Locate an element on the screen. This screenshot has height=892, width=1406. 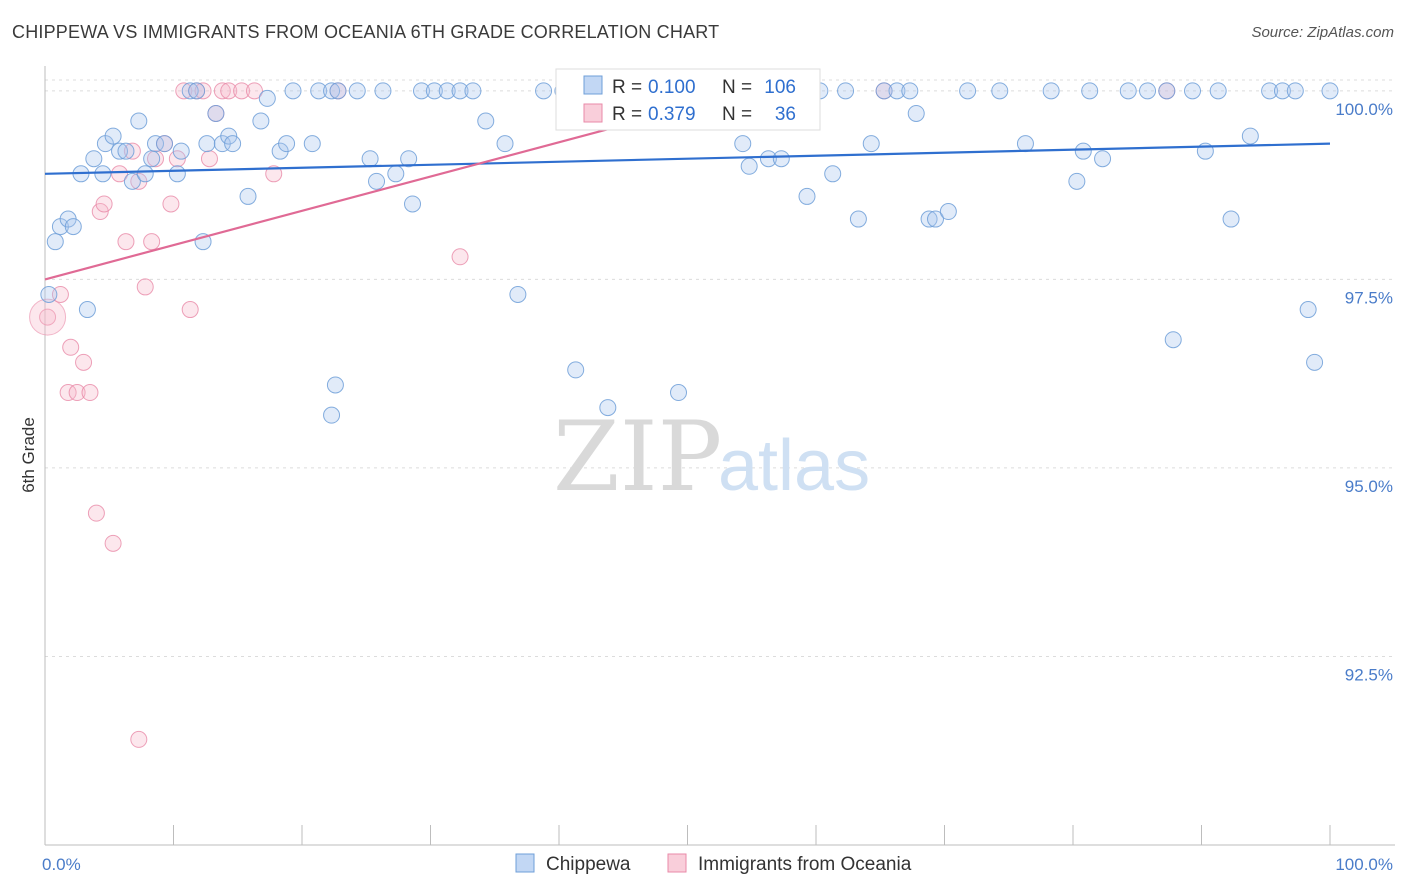
y-axis-label: 6th Grade is located at coordinates (28, 455).